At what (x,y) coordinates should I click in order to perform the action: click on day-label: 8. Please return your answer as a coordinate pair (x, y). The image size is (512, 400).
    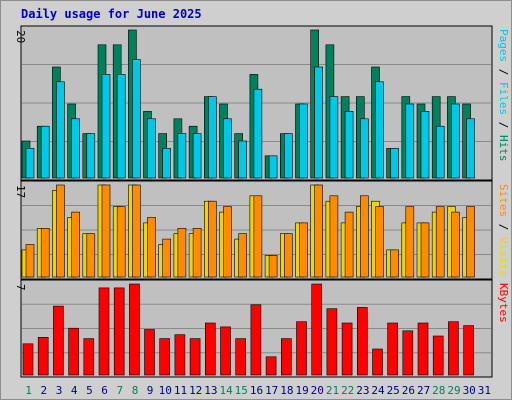
    Looking at the image, I should click on (135, 390).